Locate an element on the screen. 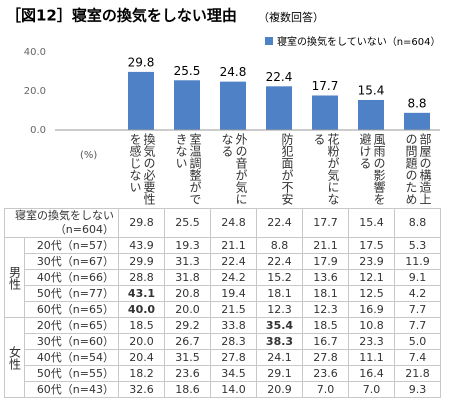 This screenshot has width=450, height=400. cell: 29.2 is located at coordinates (187, 325).